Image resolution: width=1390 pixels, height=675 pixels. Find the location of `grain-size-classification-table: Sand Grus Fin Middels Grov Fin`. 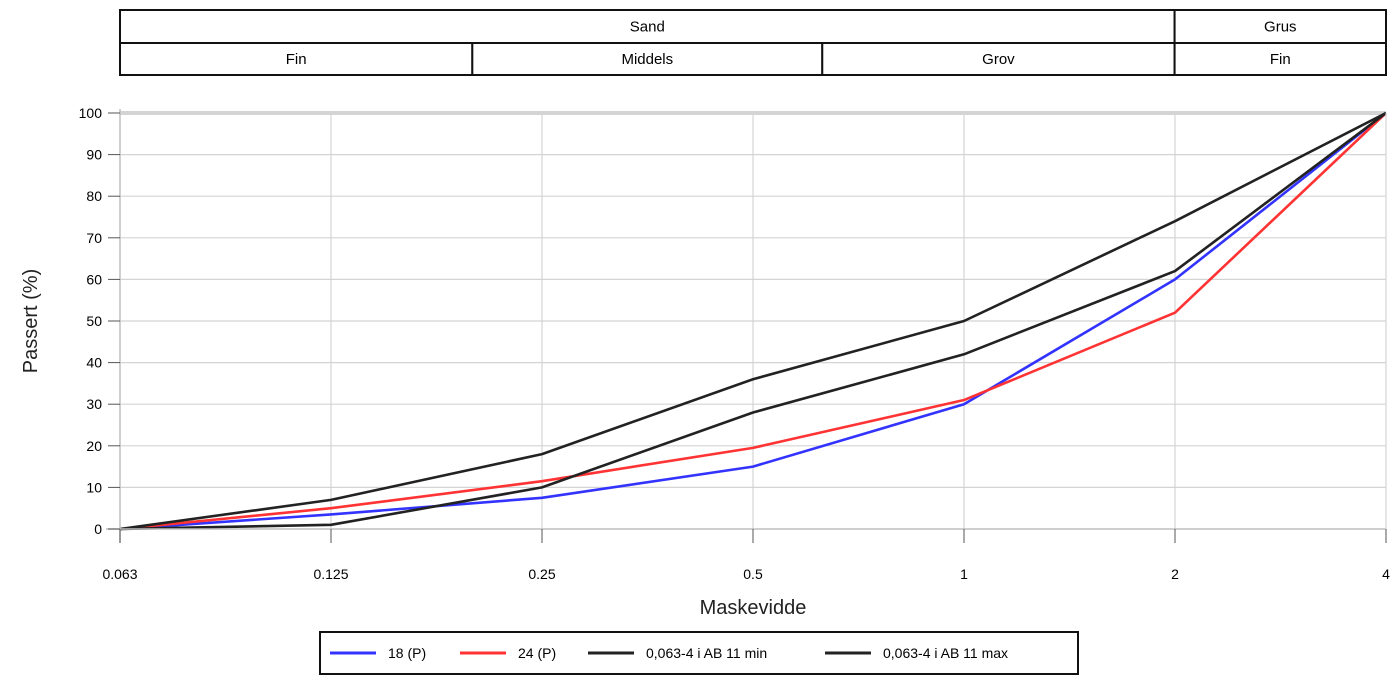

grain-size-classification-table: Sand Grus Fin Middels Grov Fin is located at coordinates (753, 42).